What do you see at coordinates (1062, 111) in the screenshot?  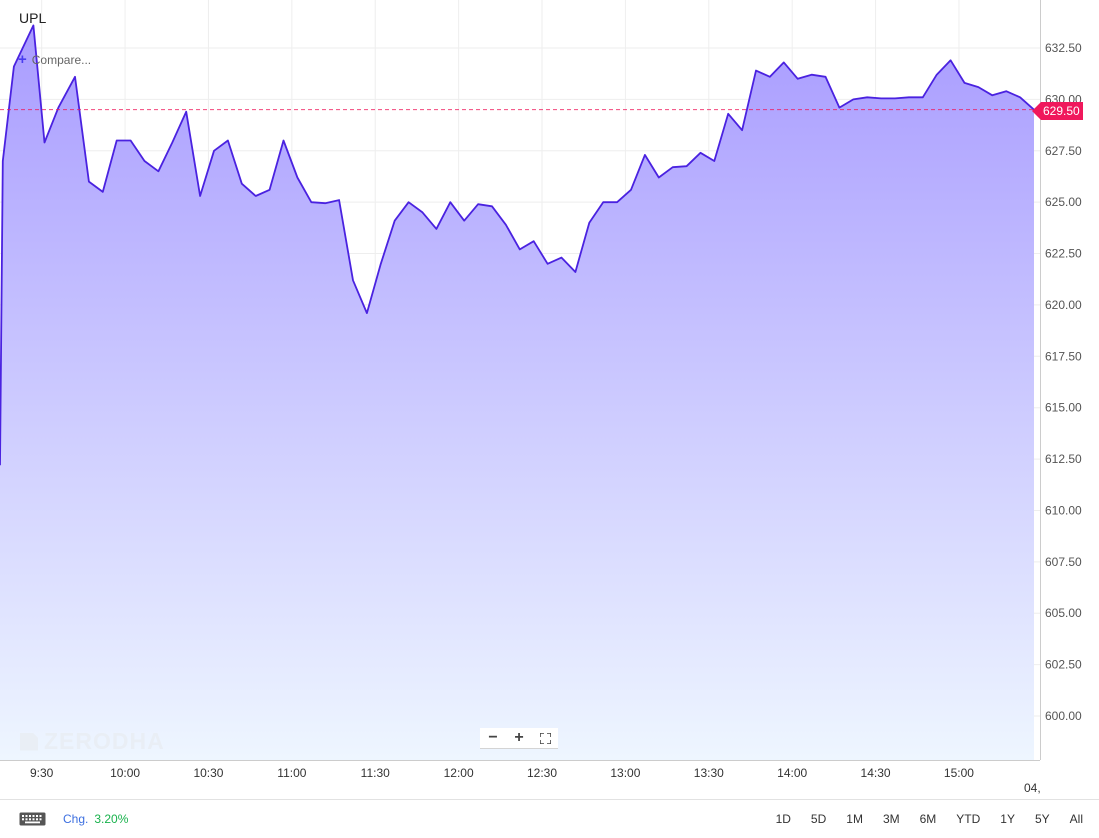 I see `last-price-value: 629.50` at bounding box center [1062, 111].